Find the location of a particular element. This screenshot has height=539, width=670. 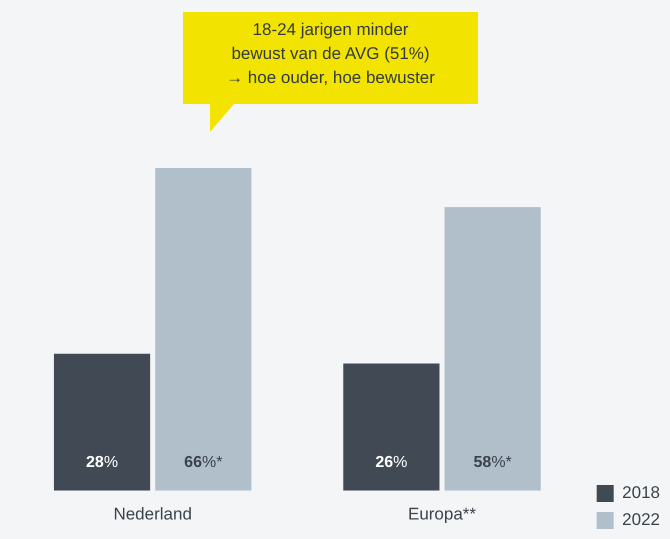

x-tick-label: Europa** is located at coordinates (442, 514).